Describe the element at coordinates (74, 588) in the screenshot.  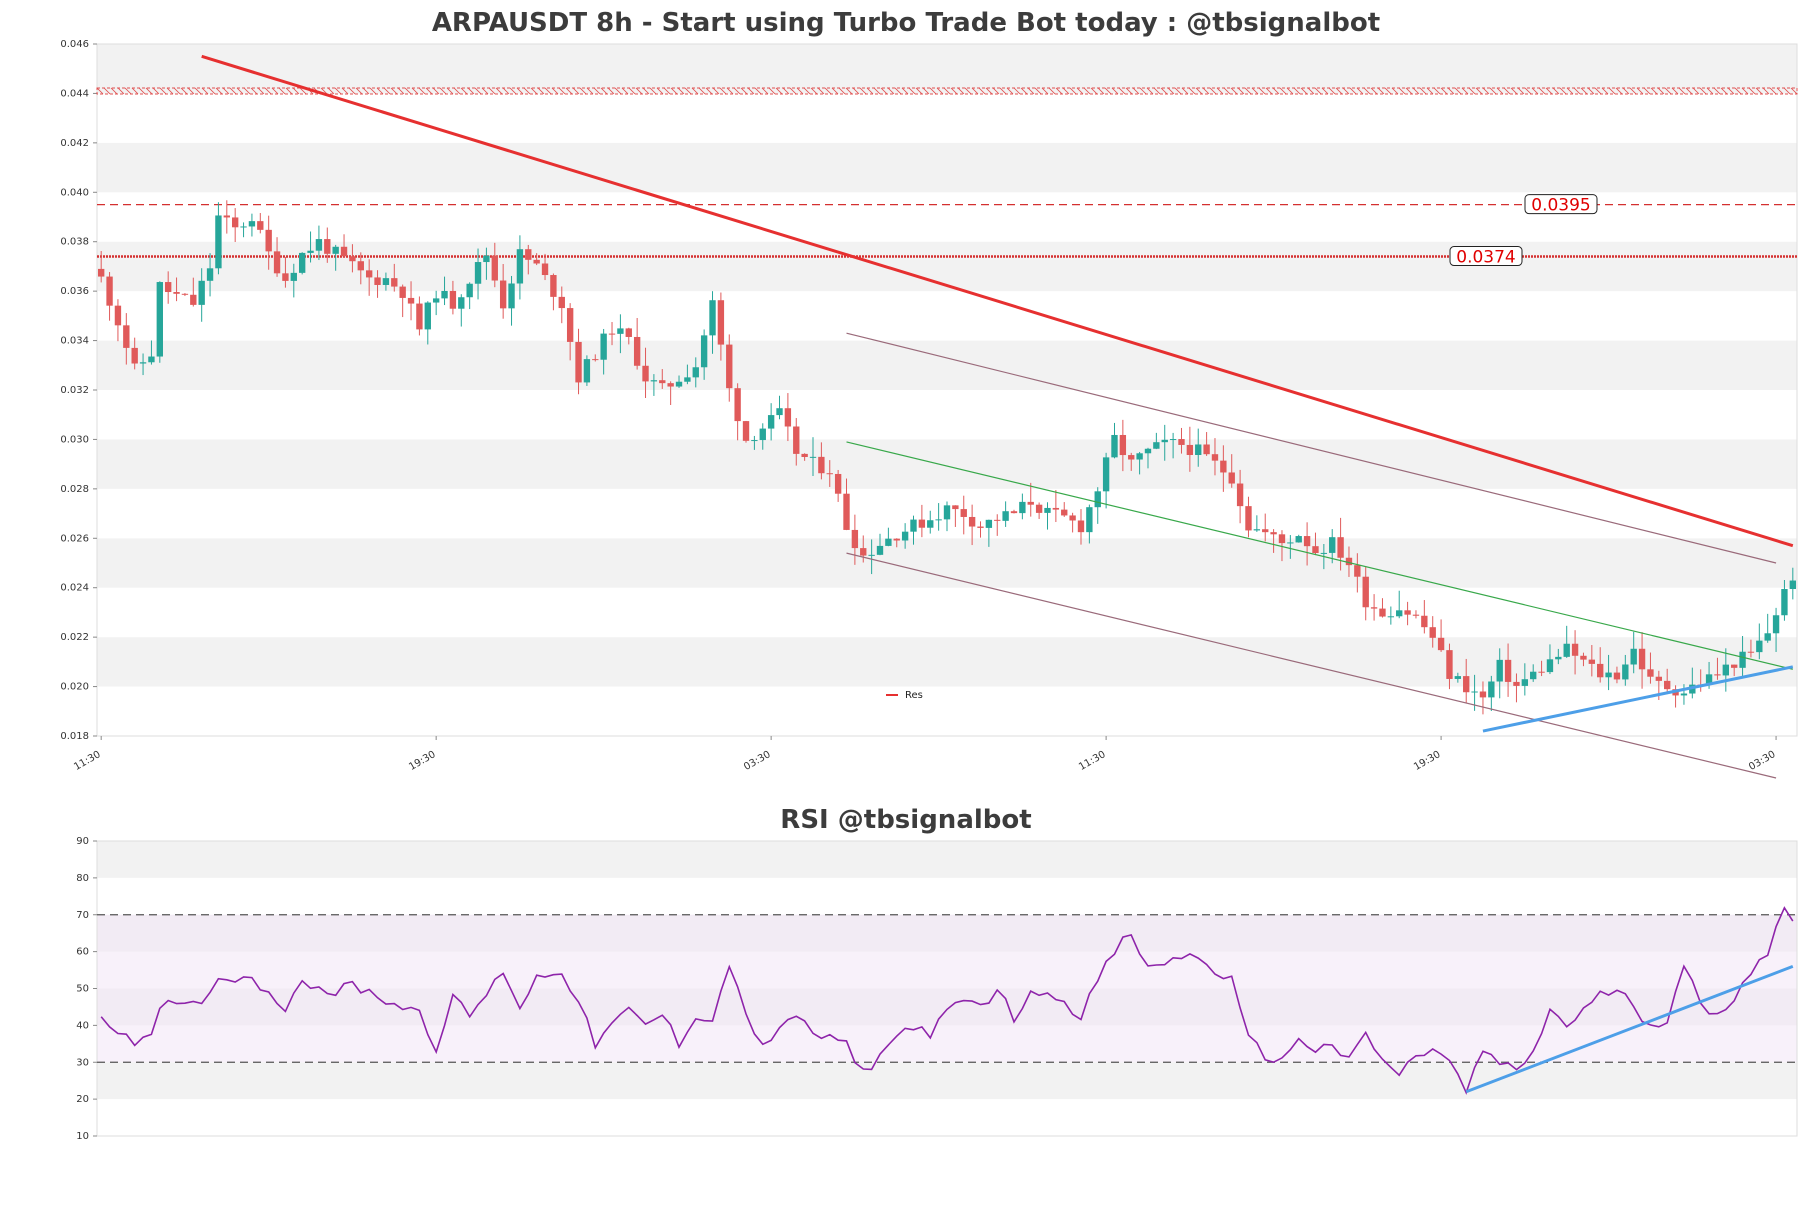
I see `price-y-tick-label: 0.024` at that location.